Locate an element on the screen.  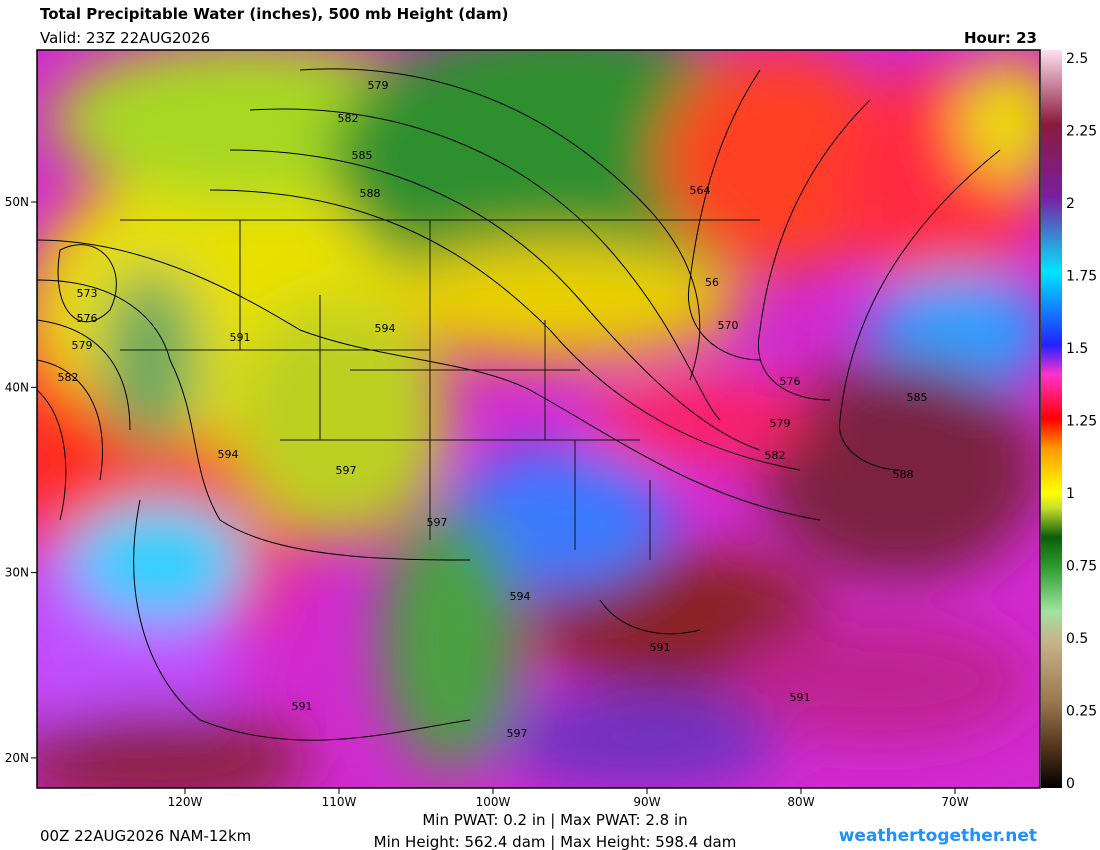
contour-label: 570 is located at coordinates (728, 325).